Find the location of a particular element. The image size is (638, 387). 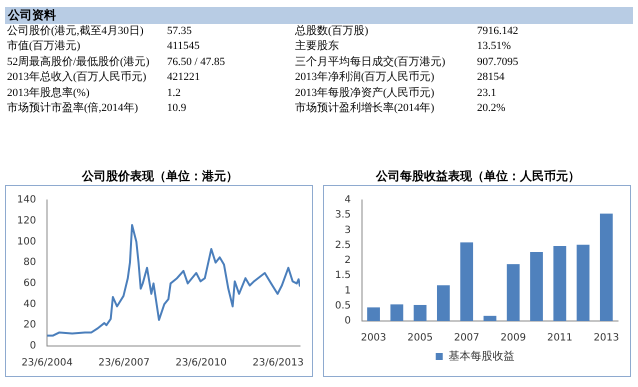

text: 总股数(百万股) is located at coordinates (332, 31).